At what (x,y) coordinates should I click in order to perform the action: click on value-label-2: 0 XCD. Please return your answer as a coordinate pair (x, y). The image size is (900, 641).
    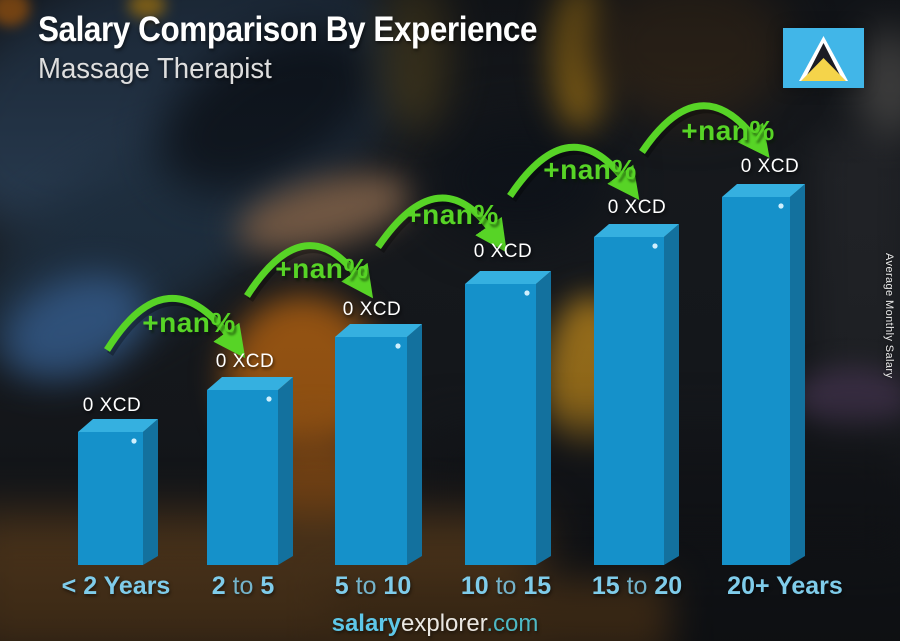
    Looking at the image, I should click on (372, 309).